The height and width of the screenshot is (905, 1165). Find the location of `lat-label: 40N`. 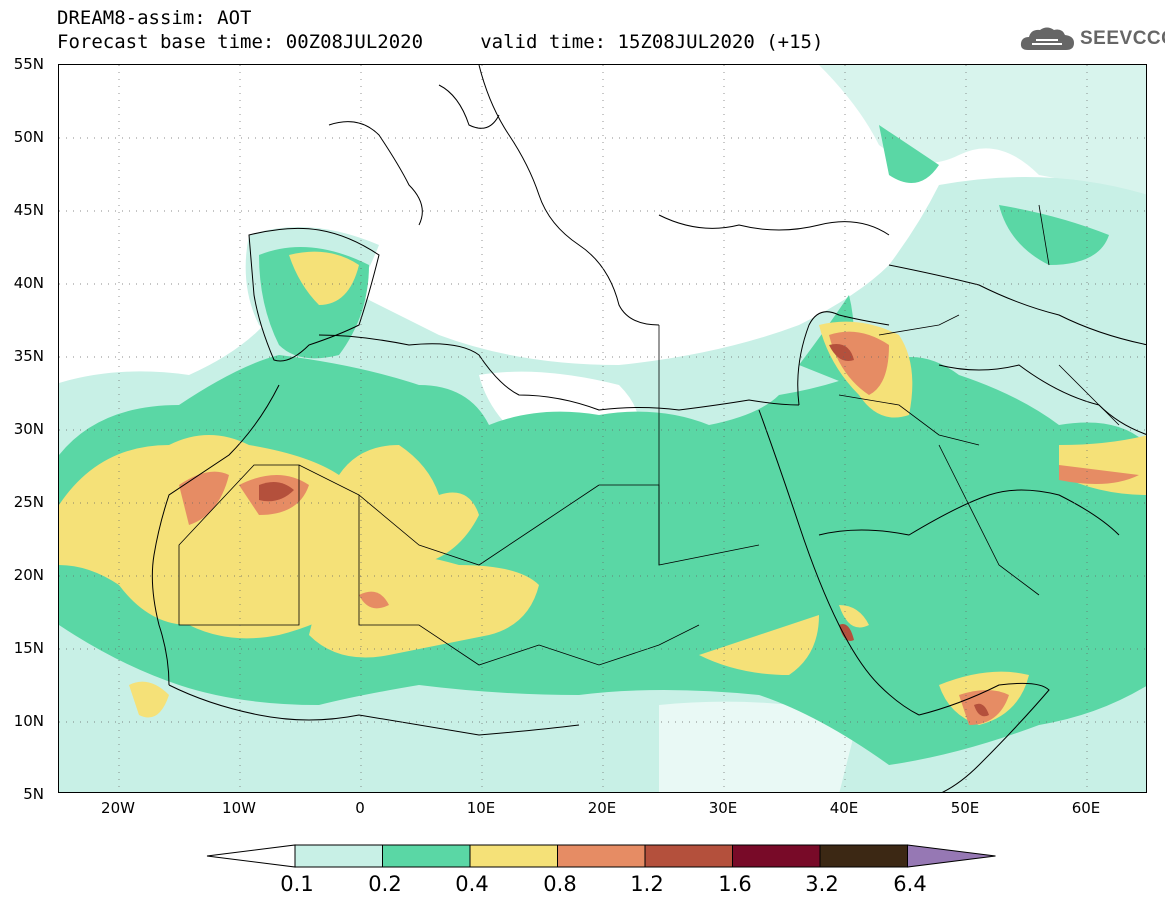

lat-label: 40N is located at coordinates (28, 283).